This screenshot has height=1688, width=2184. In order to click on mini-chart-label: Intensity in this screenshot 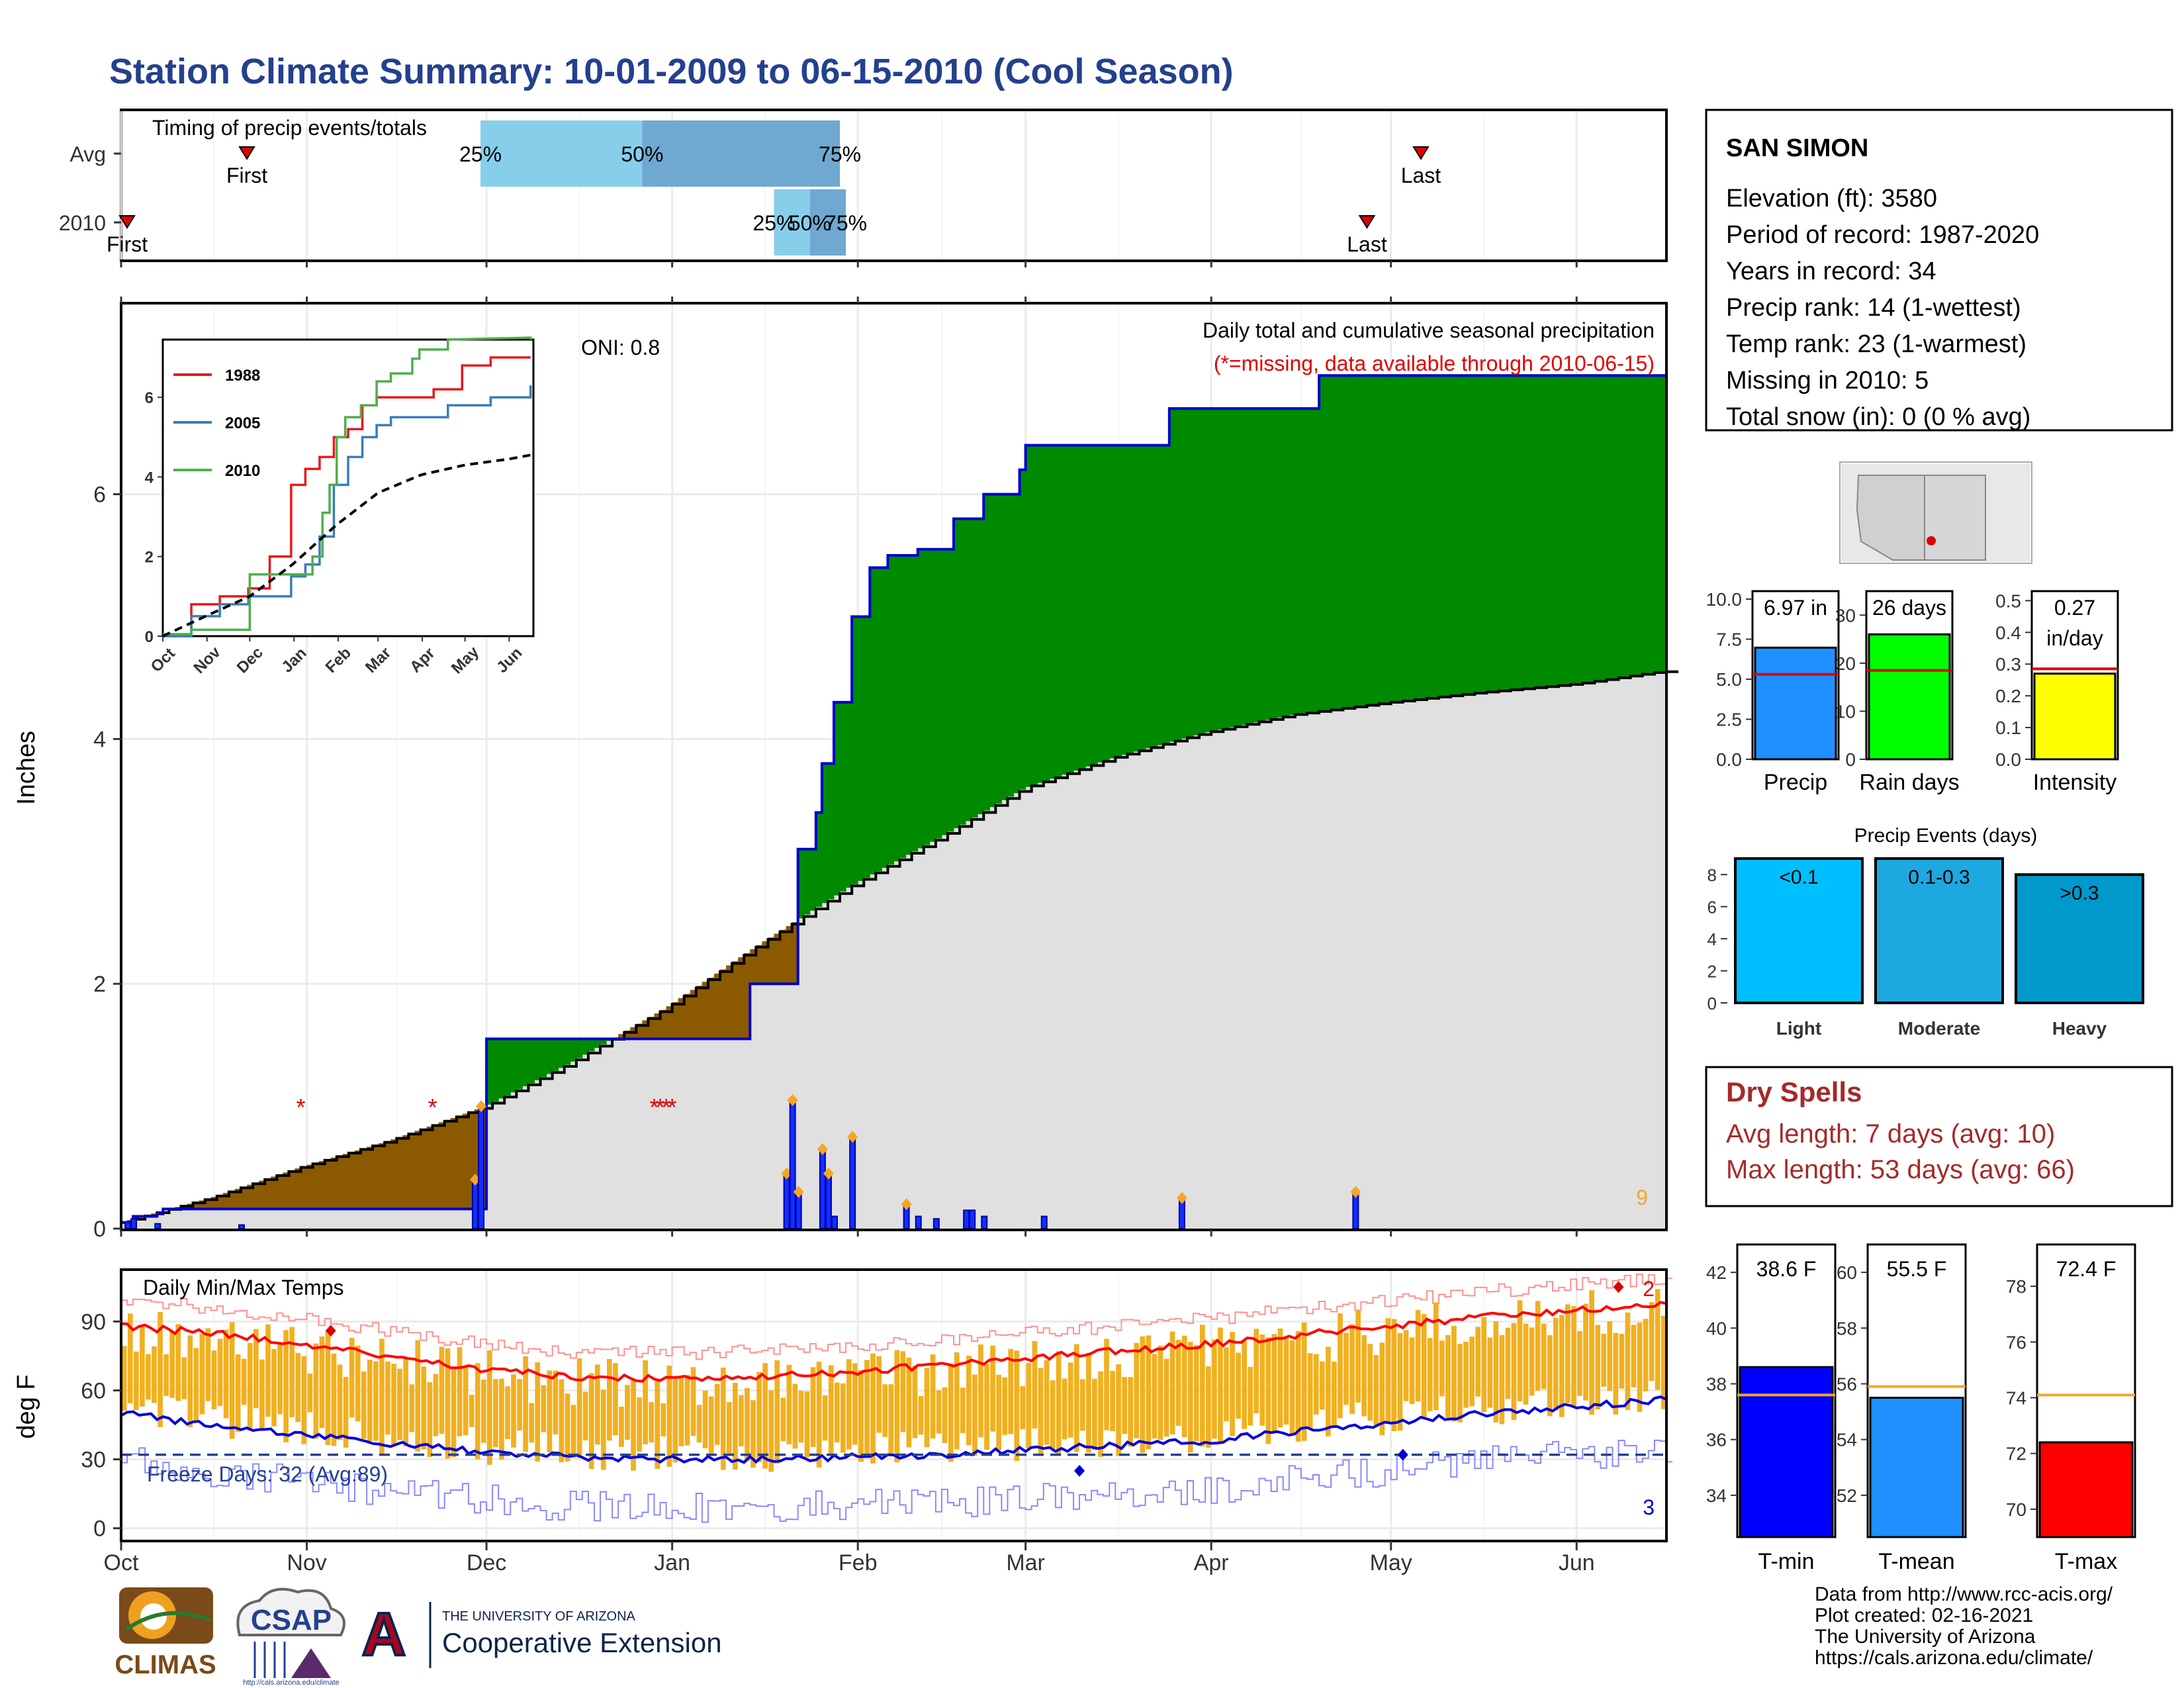, I will do `click(2075, 782)`.